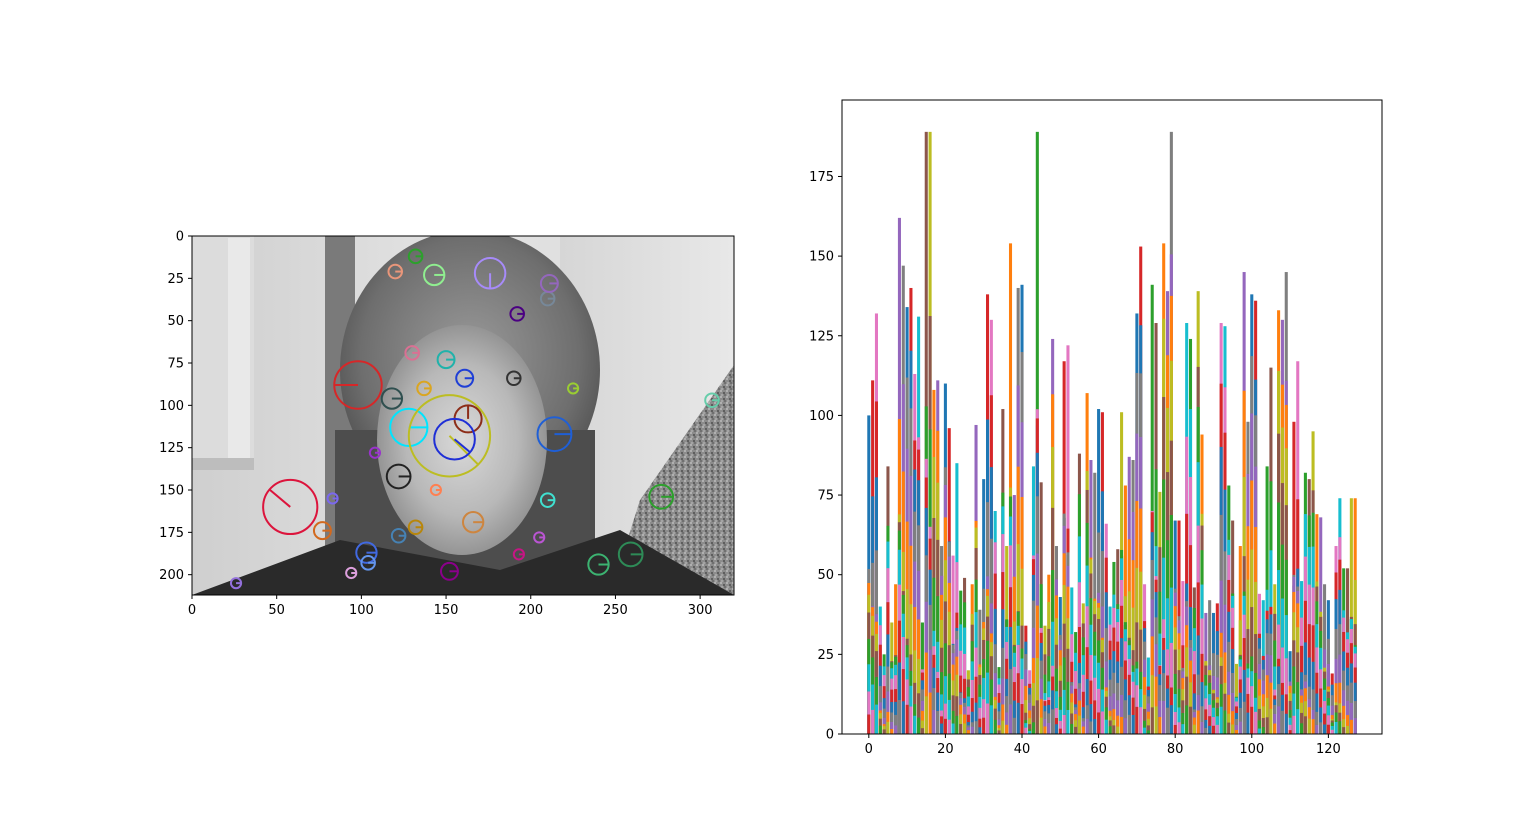 Image resolution: width=1536 pixels, height=824 pixels. What do you see at coordinates (821, 336) in the screenshot?
I see `bar-y-tick-label-125: 125` at bounding box center [821, 336].